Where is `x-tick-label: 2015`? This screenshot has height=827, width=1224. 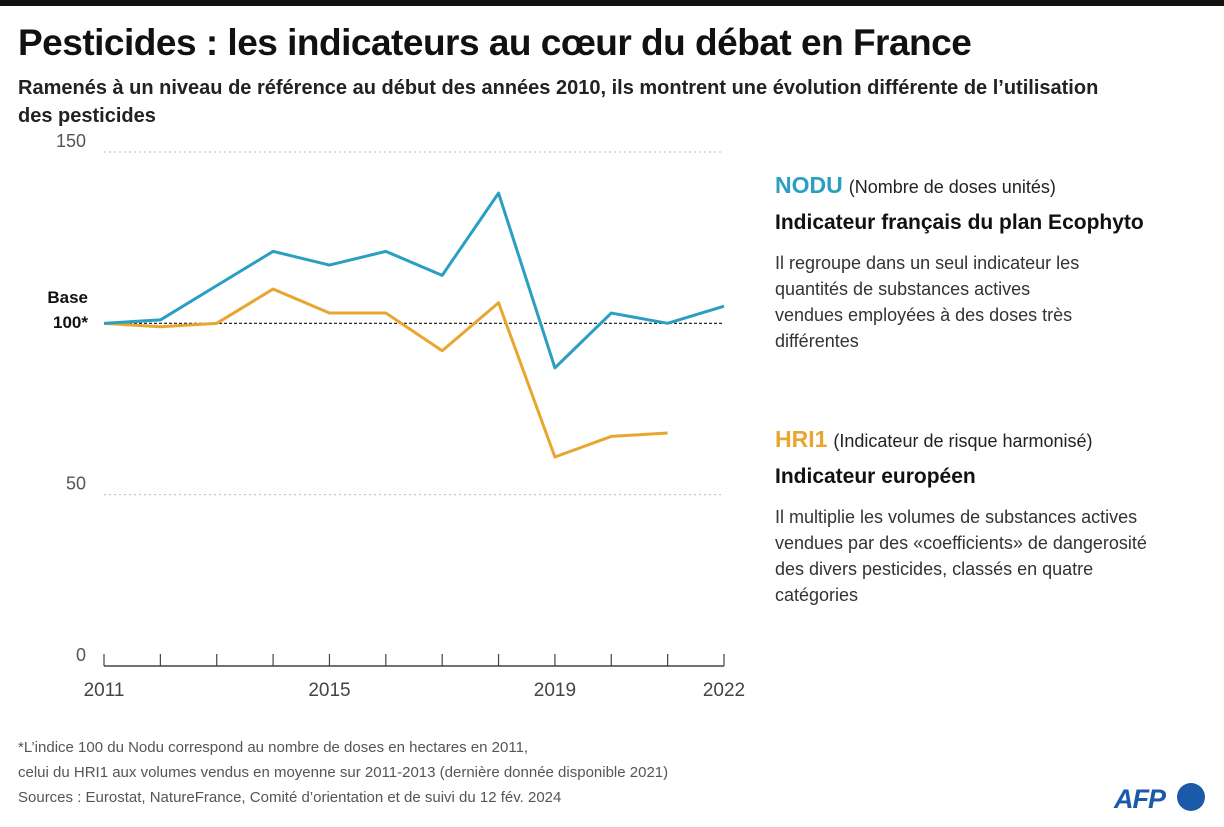
x-tick-label: 2015 is located at coordinates (329, 690).